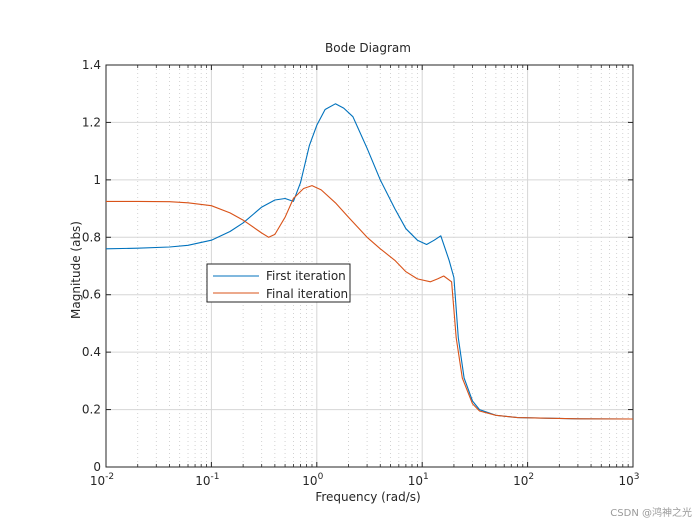 The height and width of the screenshot is (525, 700). What do you see at coordinates (91, 237) in the screenshot?
I see `y-tick-label: 0.8` at bounding box center [91, 237].